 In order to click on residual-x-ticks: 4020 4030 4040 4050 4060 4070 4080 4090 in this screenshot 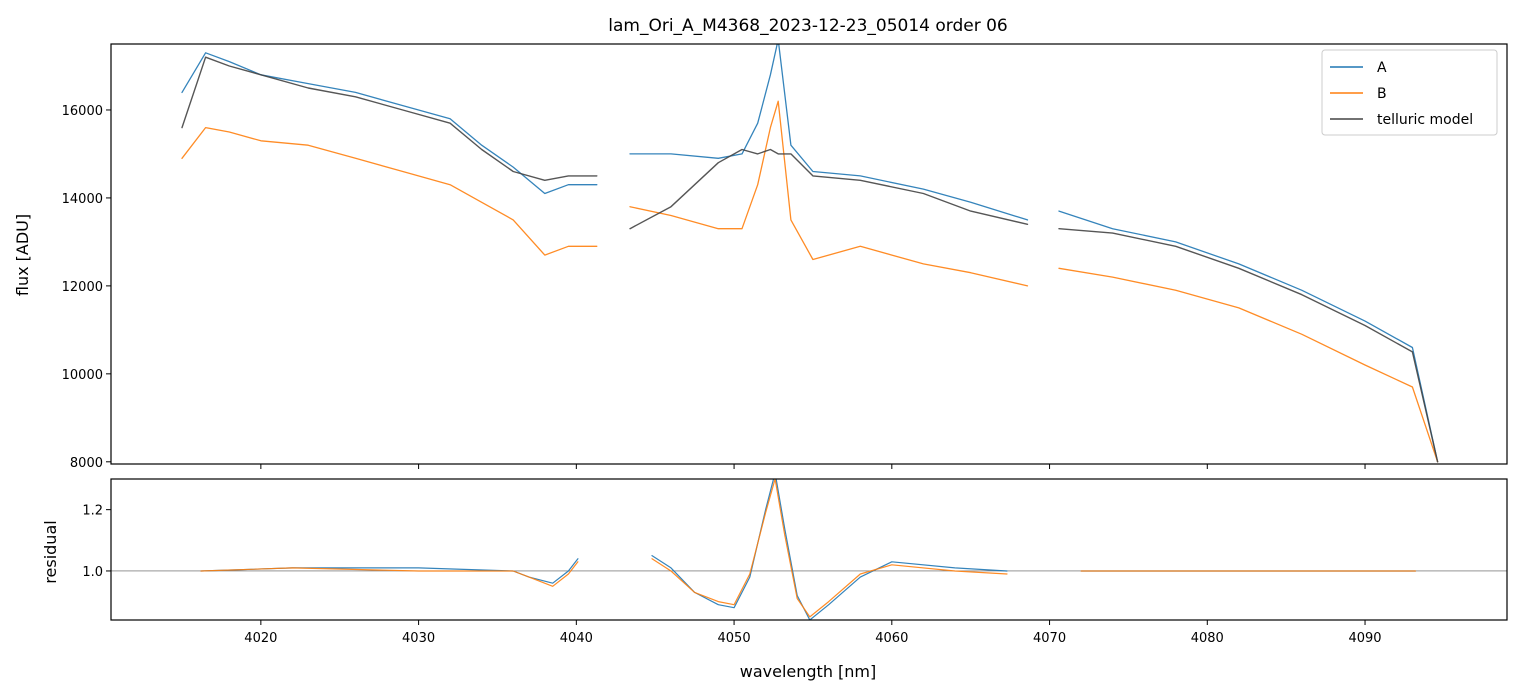, I will do `click(813, 633)`.